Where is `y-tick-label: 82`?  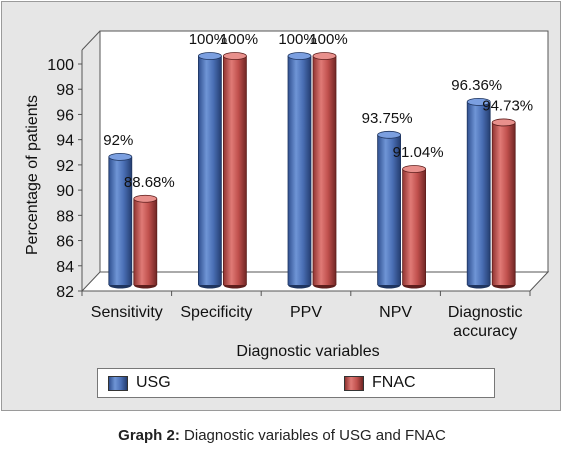 y-tick-label: 82 is located at coordinates (65, 292).